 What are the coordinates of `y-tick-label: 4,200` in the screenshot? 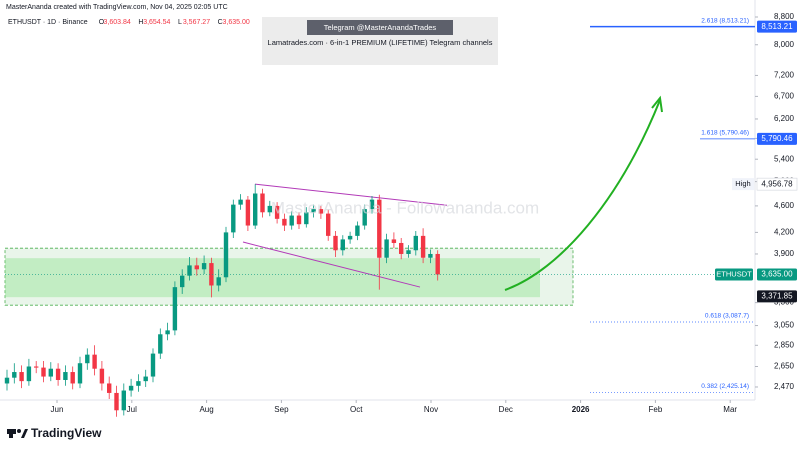 It's located at (784, 231).